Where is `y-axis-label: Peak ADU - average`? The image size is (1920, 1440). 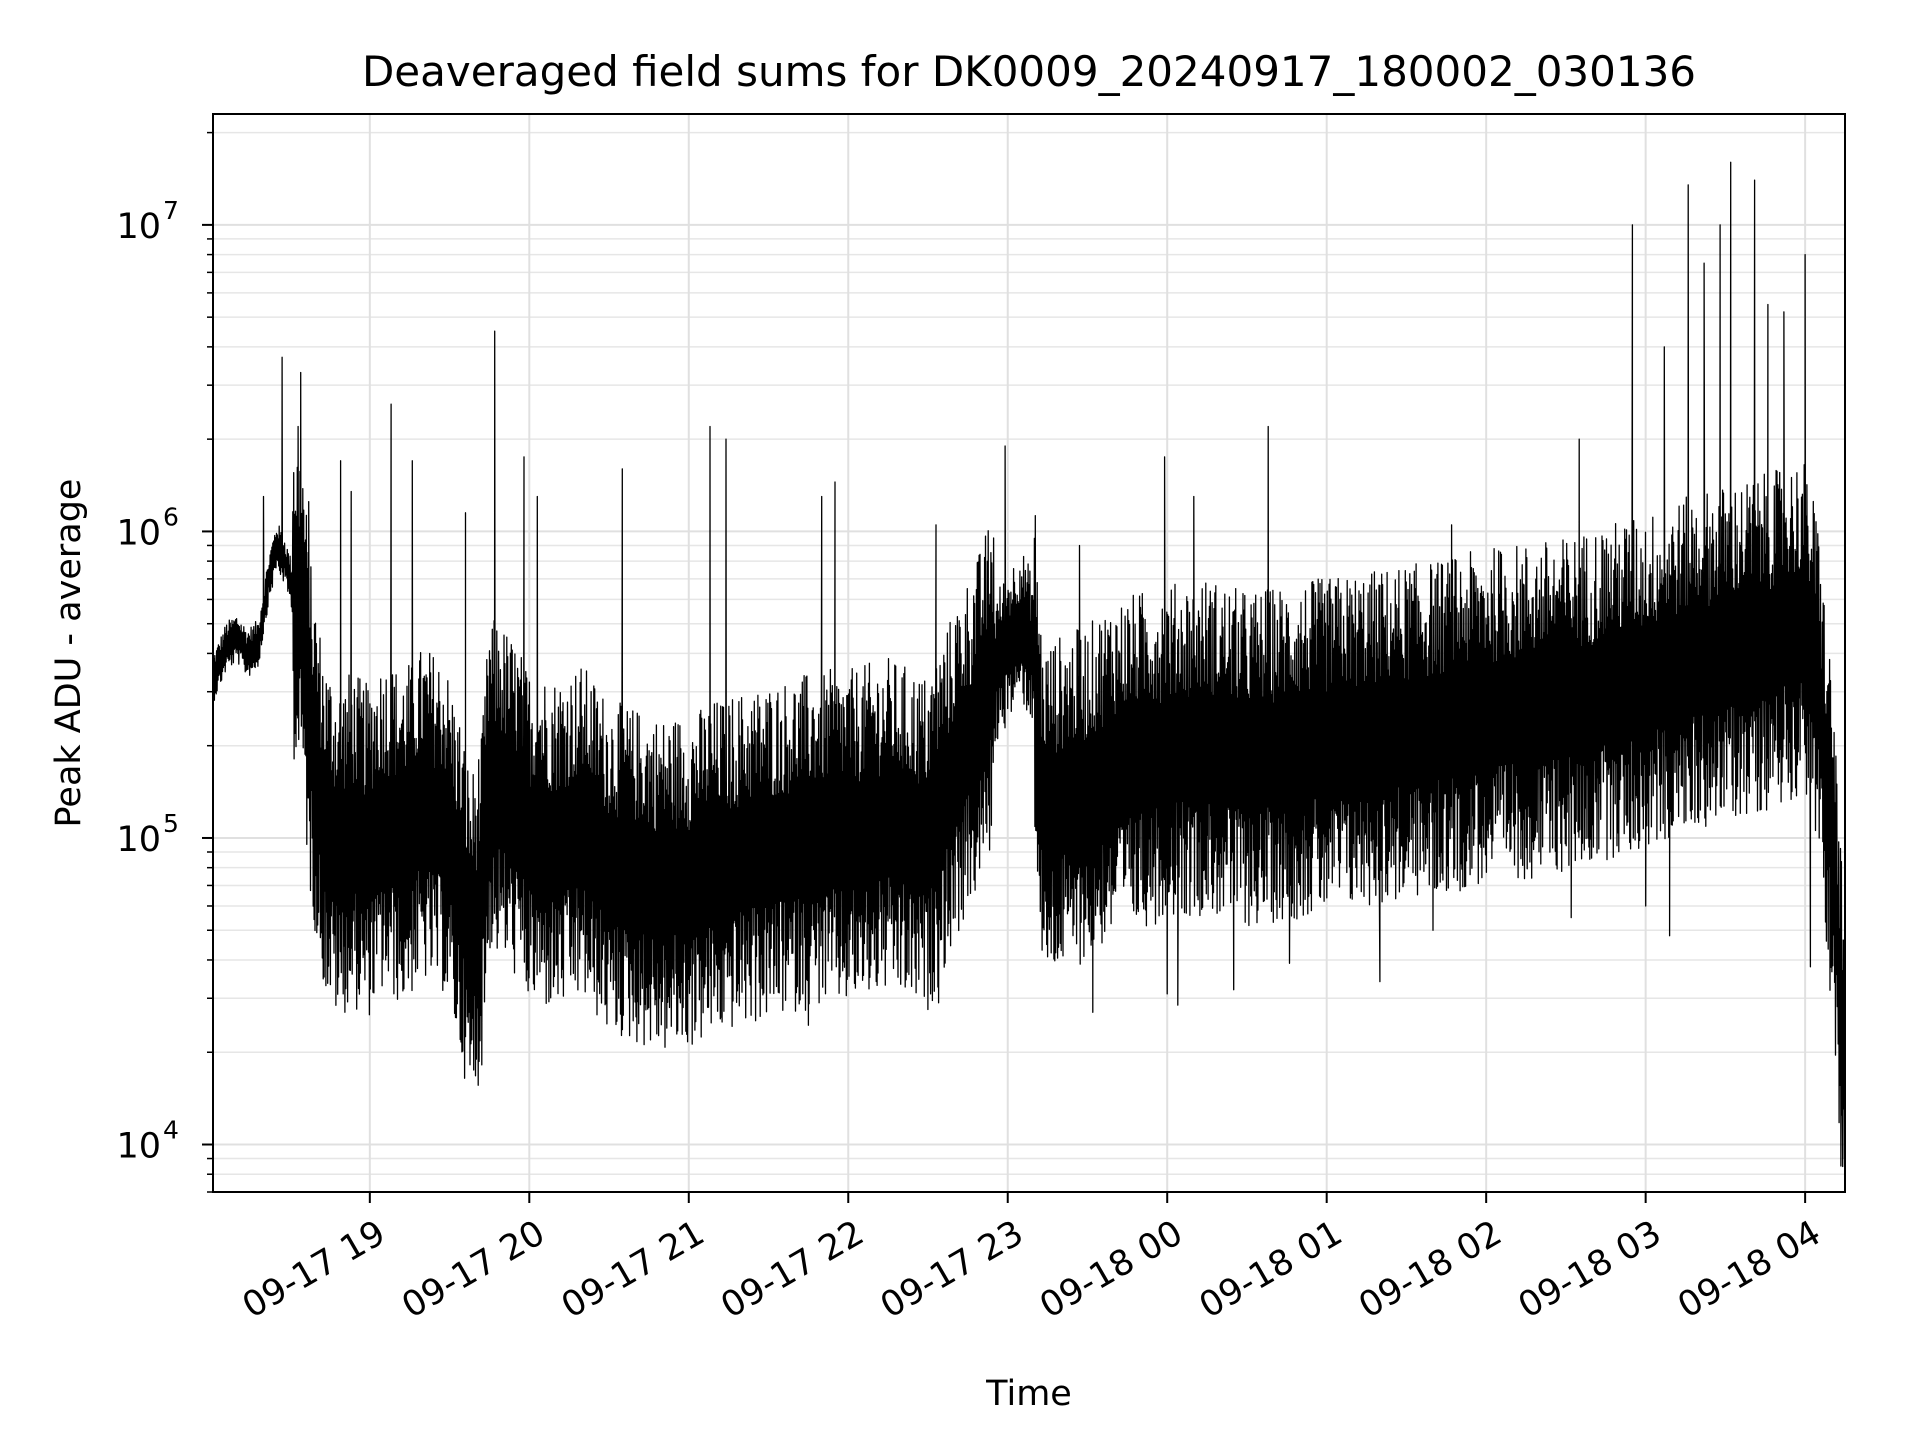
y-axis-label: Peak ADU - average is located at coordinates (69, 653).